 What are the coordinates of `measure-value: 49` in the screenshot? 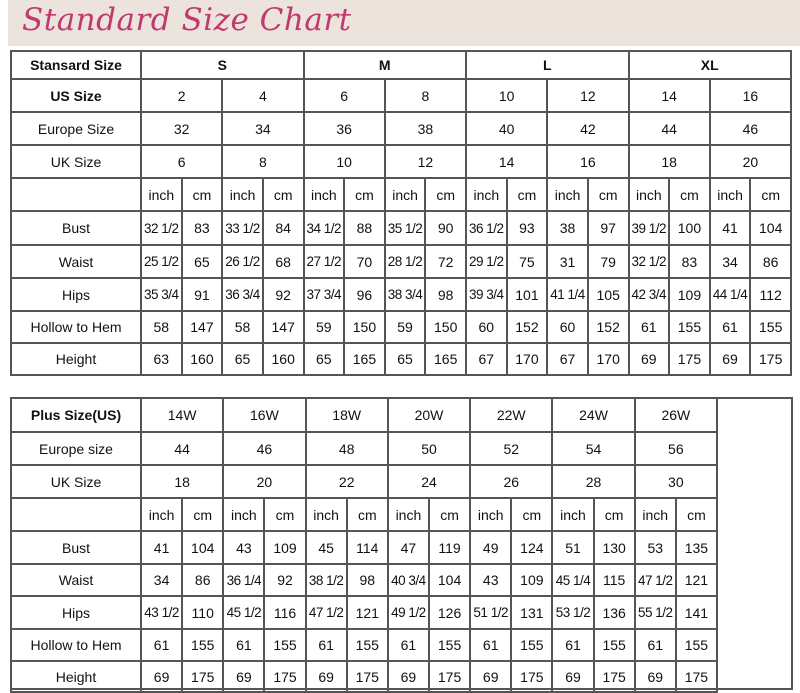 It's located at (491, 547).